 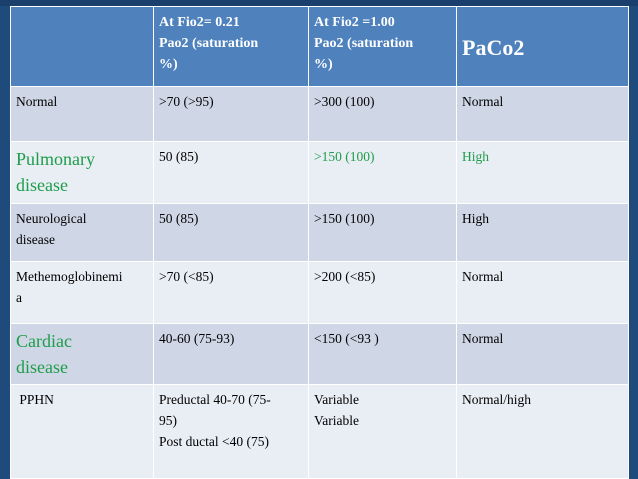 I want to click on condition-line: Neurological, so click(x=51, y=218).